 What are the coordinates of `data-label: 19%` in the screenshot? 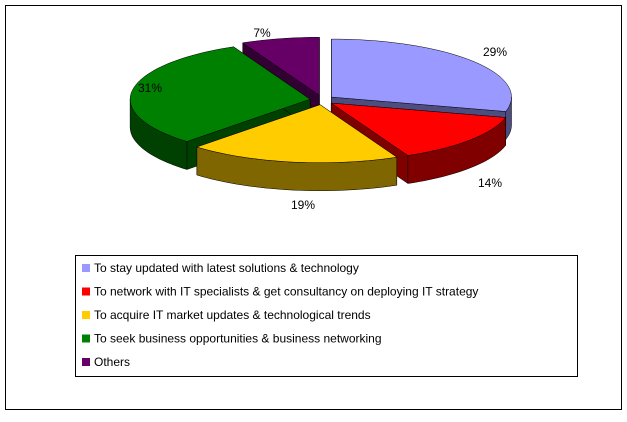 It's located at (303, 205).